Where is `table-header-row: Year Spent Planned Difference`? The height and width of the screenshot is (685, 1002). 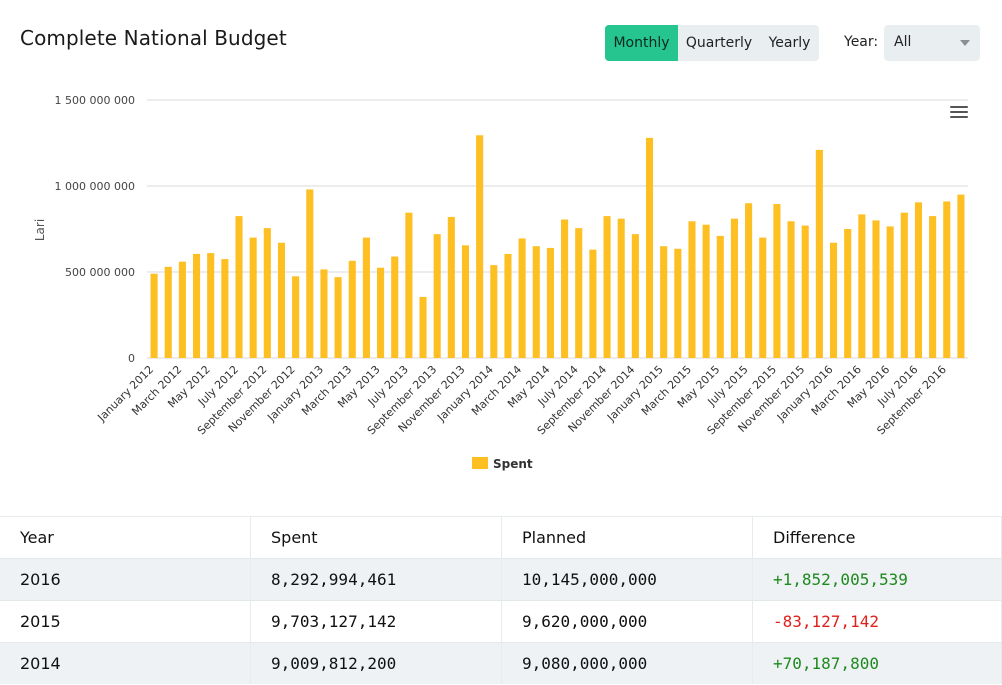
table-header-row: Year Spent Planned Difference is located at coordinates (501, 537).